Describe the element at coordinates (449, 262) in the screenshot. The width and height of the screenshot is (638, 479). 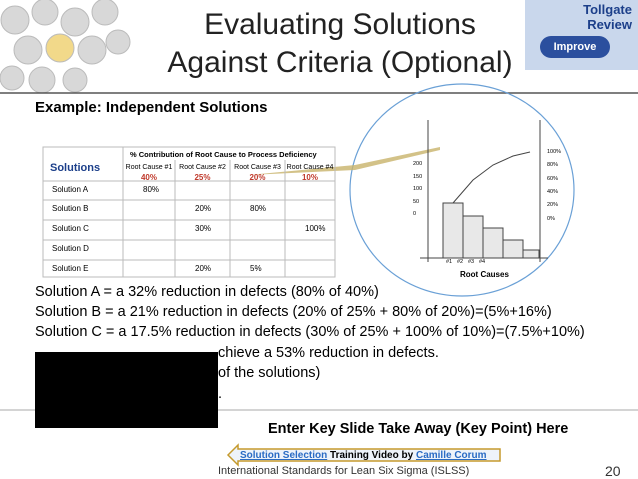
I see `x-label: #1` at that location.